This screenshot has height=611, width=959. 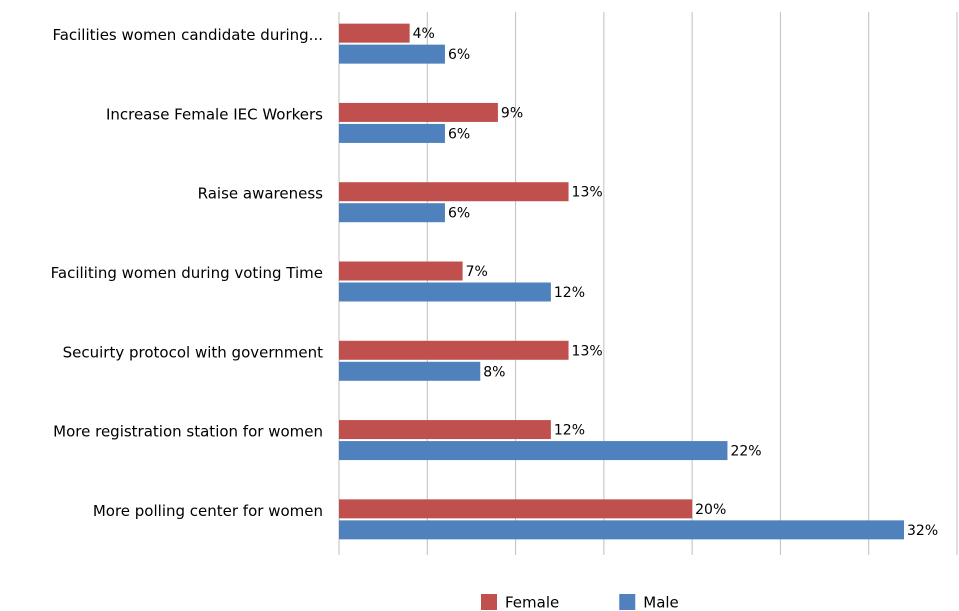 What do you see at coordinates (187, 273) in the screenshot?
I see `category-label: Faciliting women during voting Time` at bounding box center [187, 273].